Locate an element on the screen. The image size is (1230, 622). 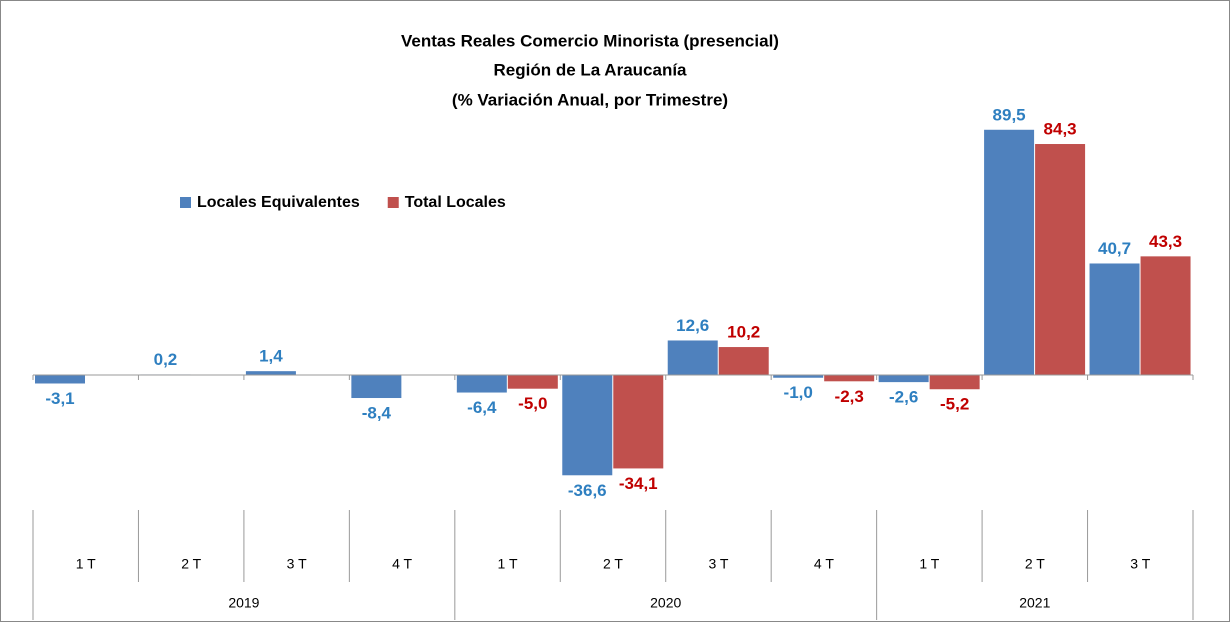
group-label: 2020 is located at coordinates (665, 603).